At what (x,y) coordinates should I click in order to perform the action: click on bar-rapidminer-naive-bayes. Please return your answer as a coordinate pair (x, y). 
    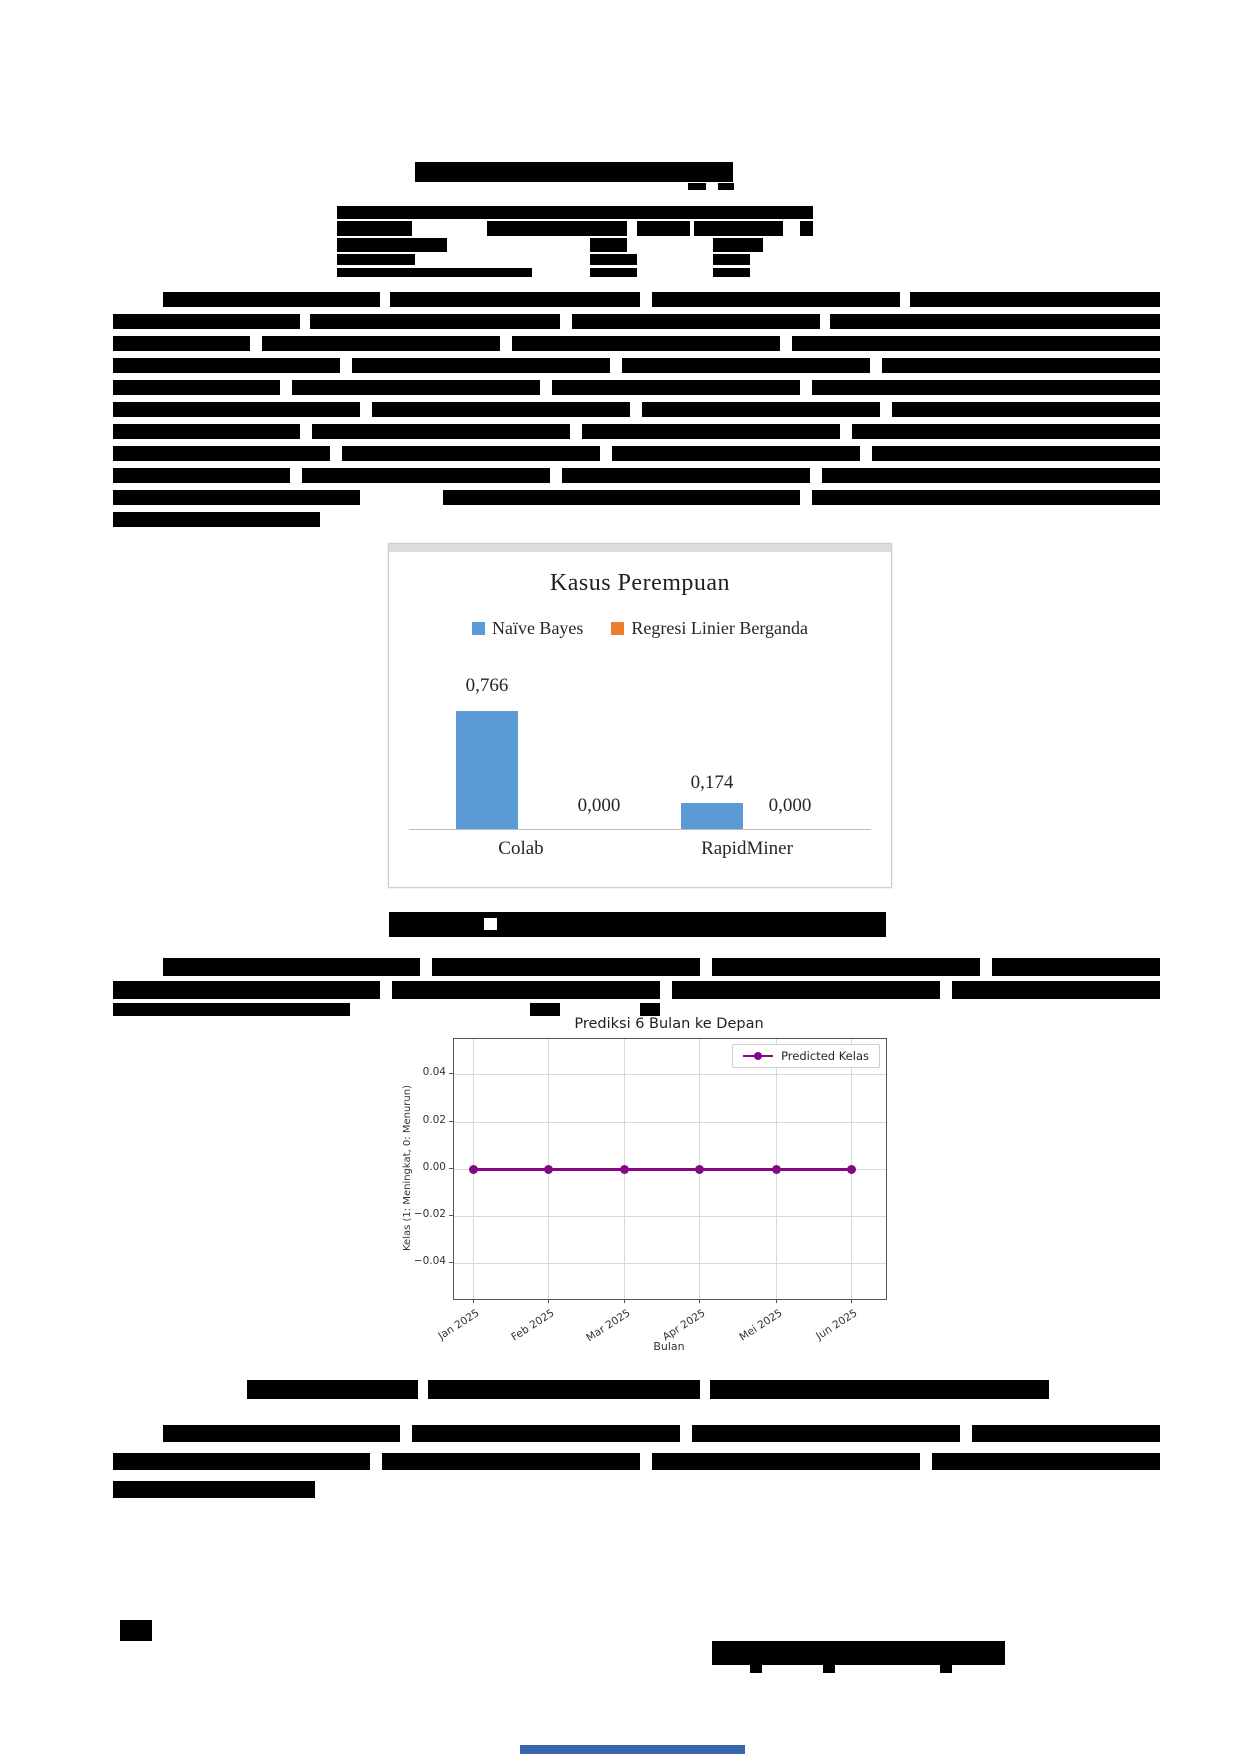
    Looking at the image, I should click on (712, 816).